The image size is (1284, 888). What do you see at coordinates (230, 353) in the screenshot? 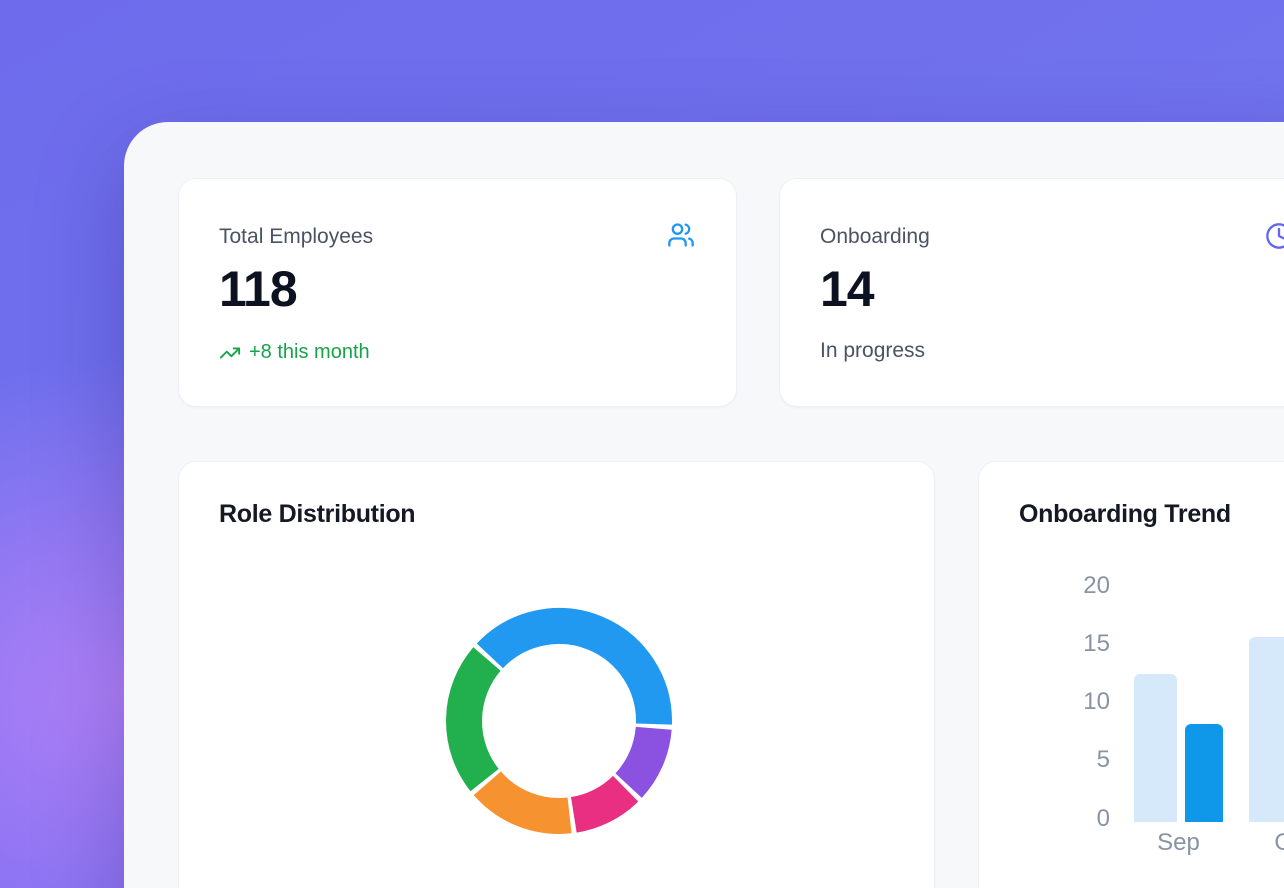
I see `trending-up-icon` at bounding box center [230, 353].